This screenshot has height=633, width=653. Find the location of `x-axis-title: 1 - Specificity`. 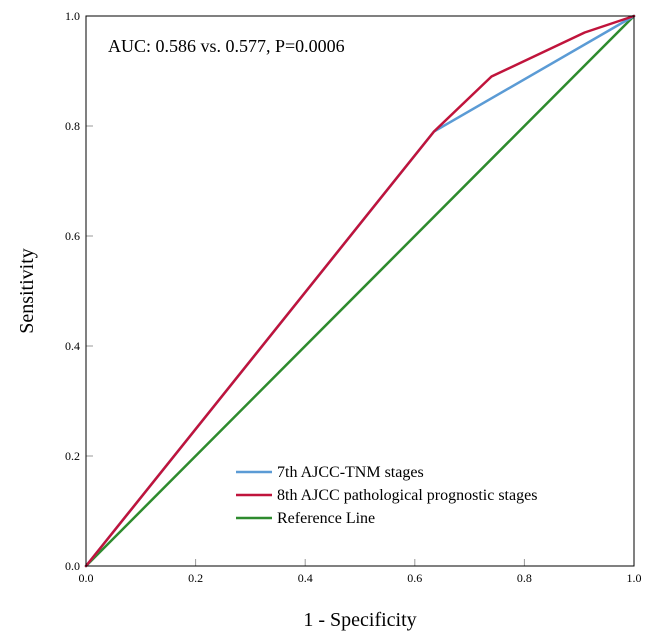

x-axis-title: 1 - Specificity is located at coordinates (359, 620).